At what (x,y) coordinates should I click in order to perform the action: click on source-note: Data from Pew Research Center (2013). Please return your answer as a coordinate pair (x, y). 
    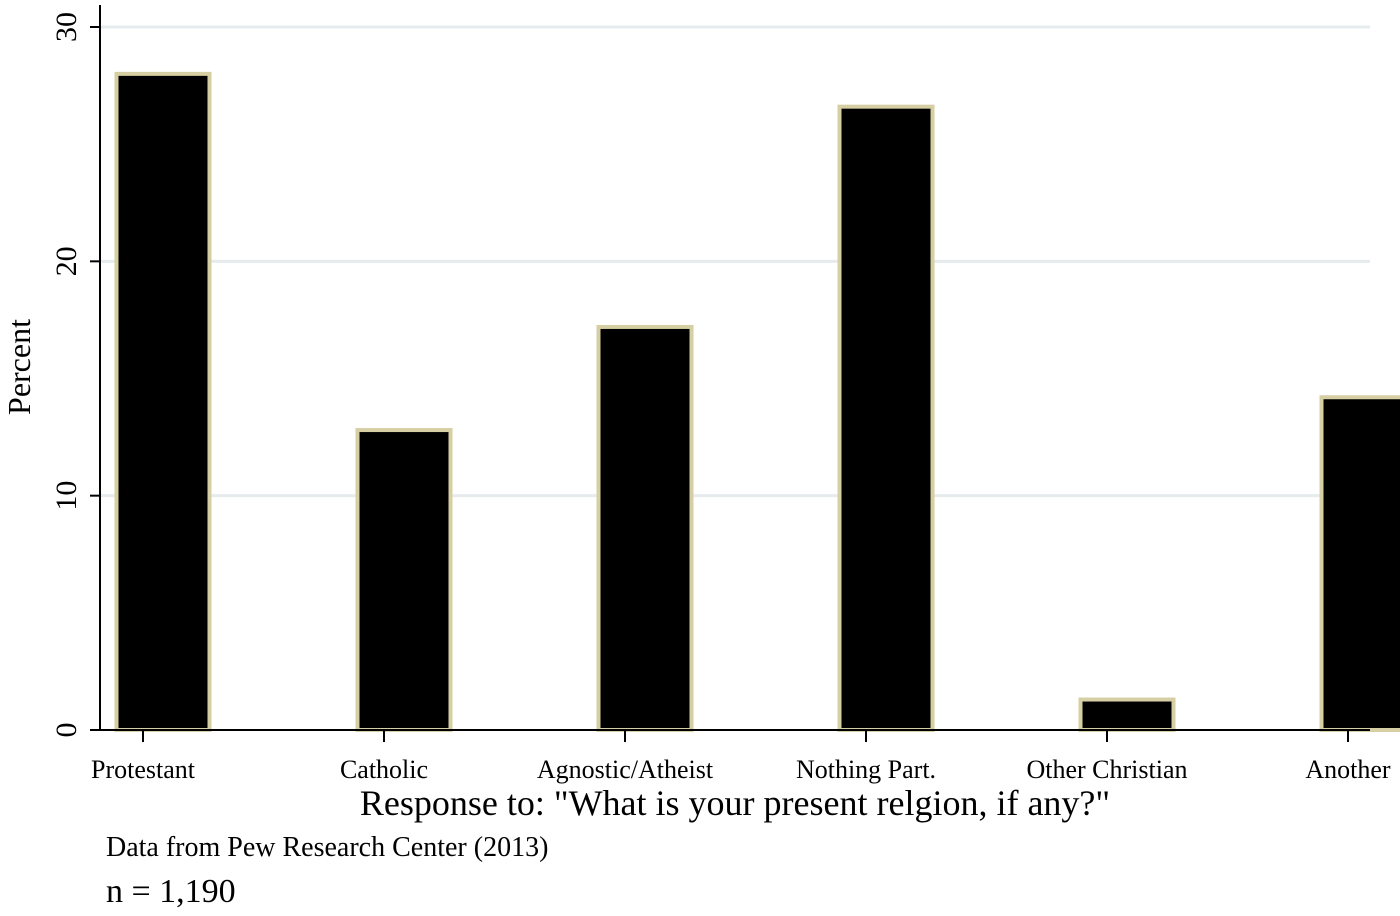
    Looking at the image, I should click on (327, 847).